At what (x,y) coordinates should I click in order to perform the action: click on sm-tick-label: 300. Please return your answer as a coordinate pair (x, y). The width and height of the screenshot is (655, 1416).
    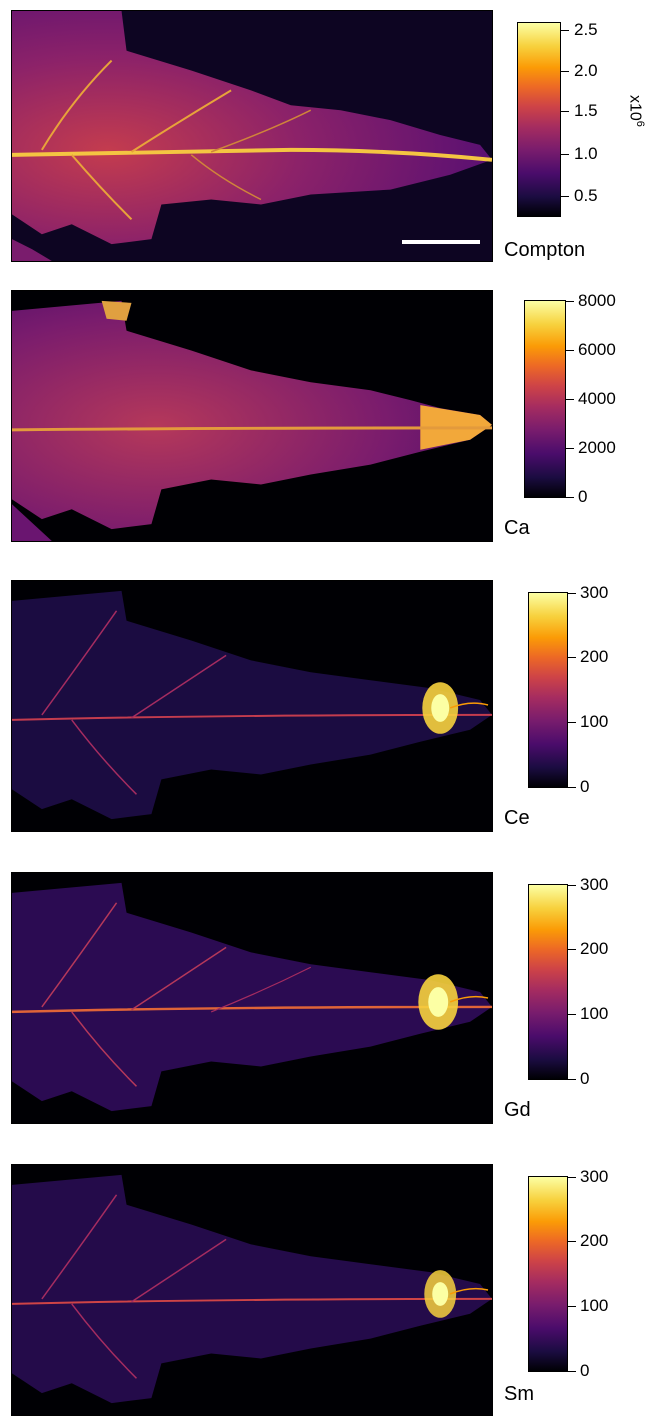
    Looking at the image, I should click on (594, 1176).